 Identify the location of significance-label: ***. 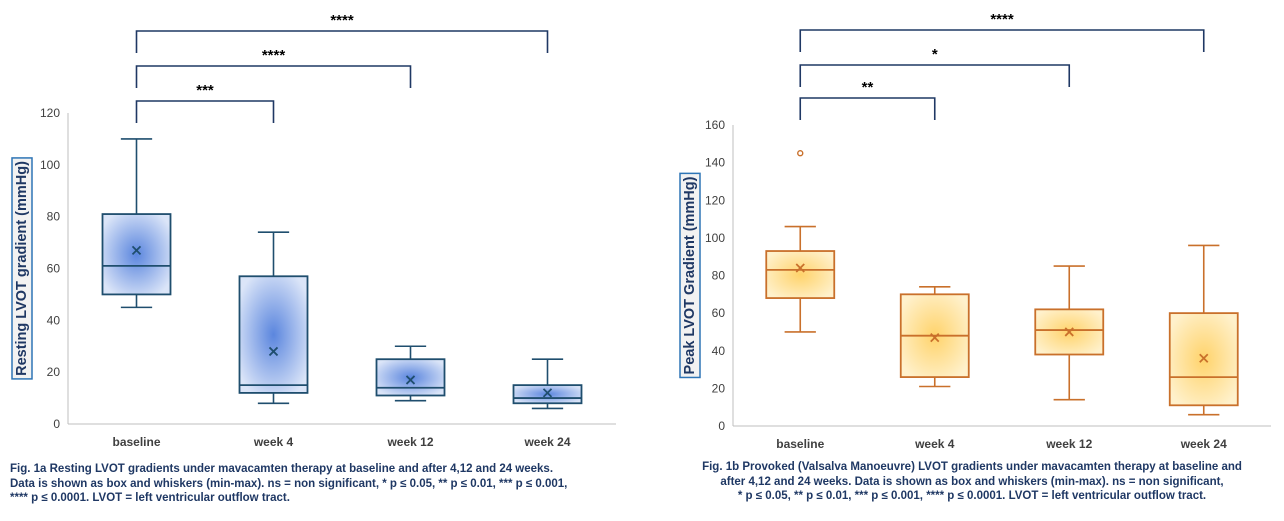
(205, 90).